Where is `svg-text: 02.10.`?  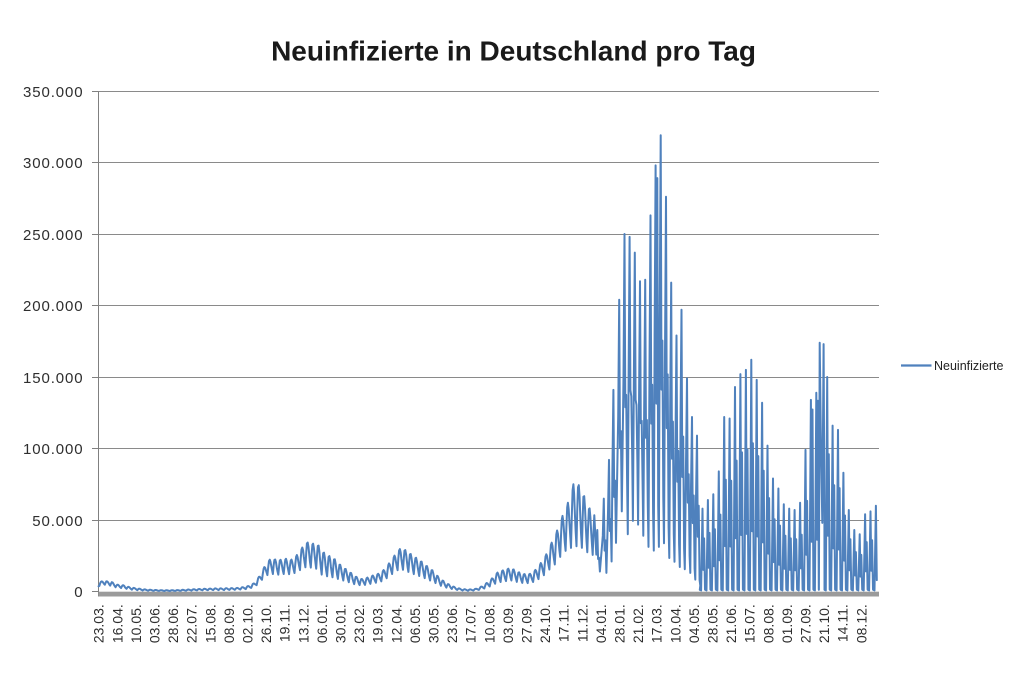
svg-text: 02.10. is located at coordinates (248, 623).